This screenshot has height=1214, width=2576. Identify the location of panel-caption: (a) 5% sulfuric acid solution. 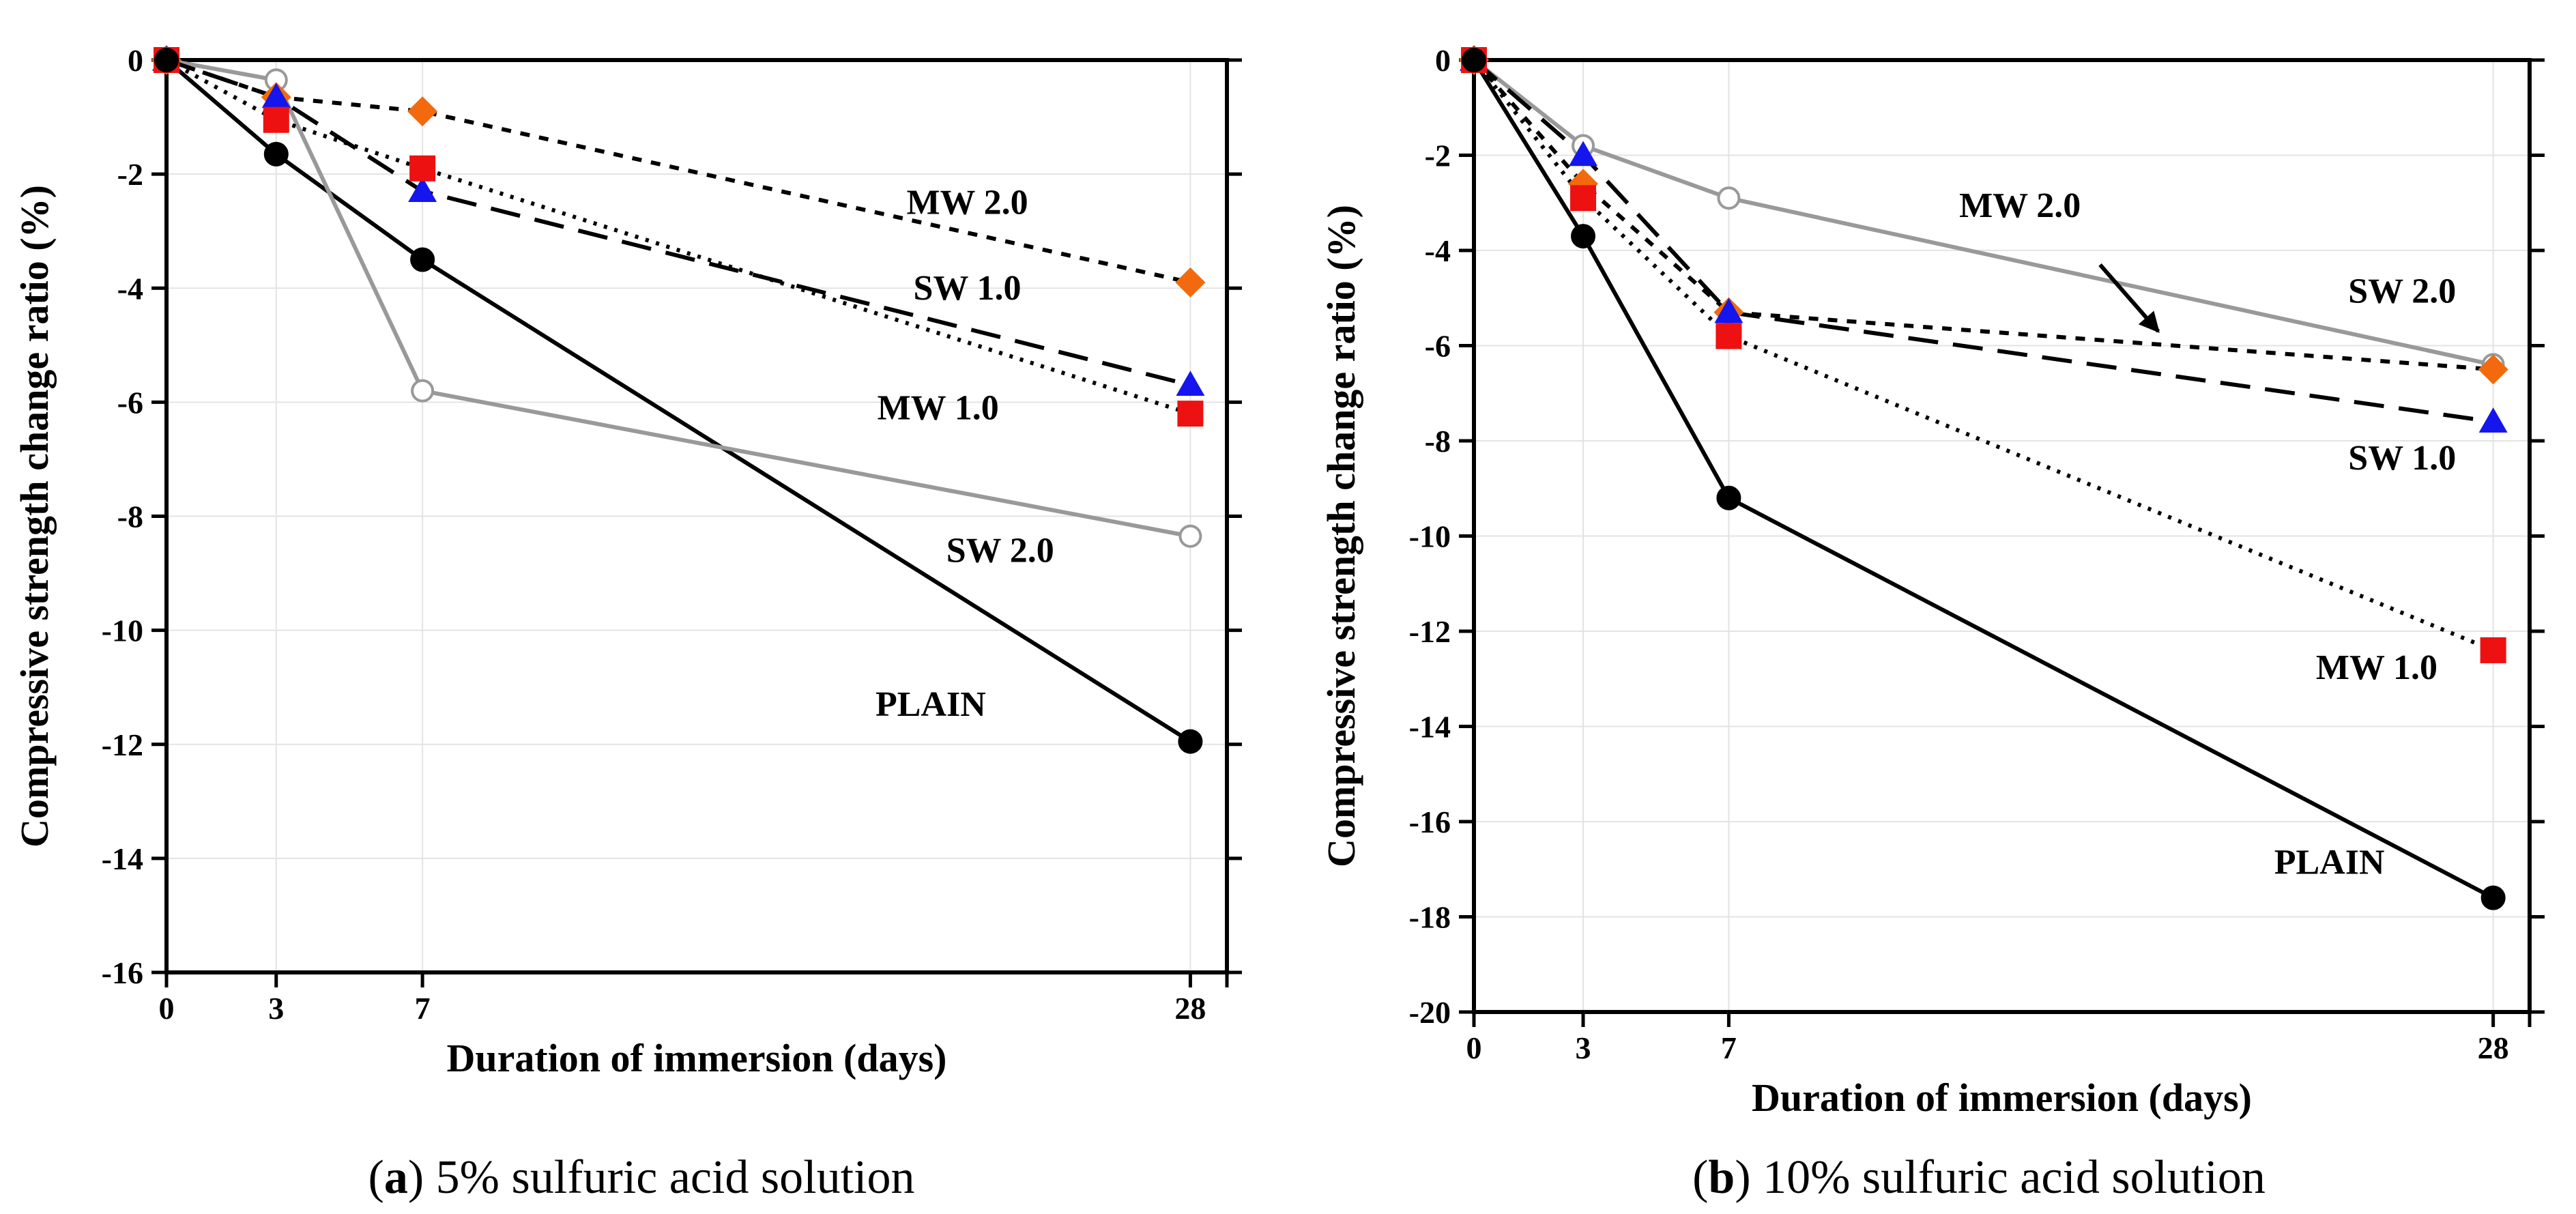
(641, 1177).